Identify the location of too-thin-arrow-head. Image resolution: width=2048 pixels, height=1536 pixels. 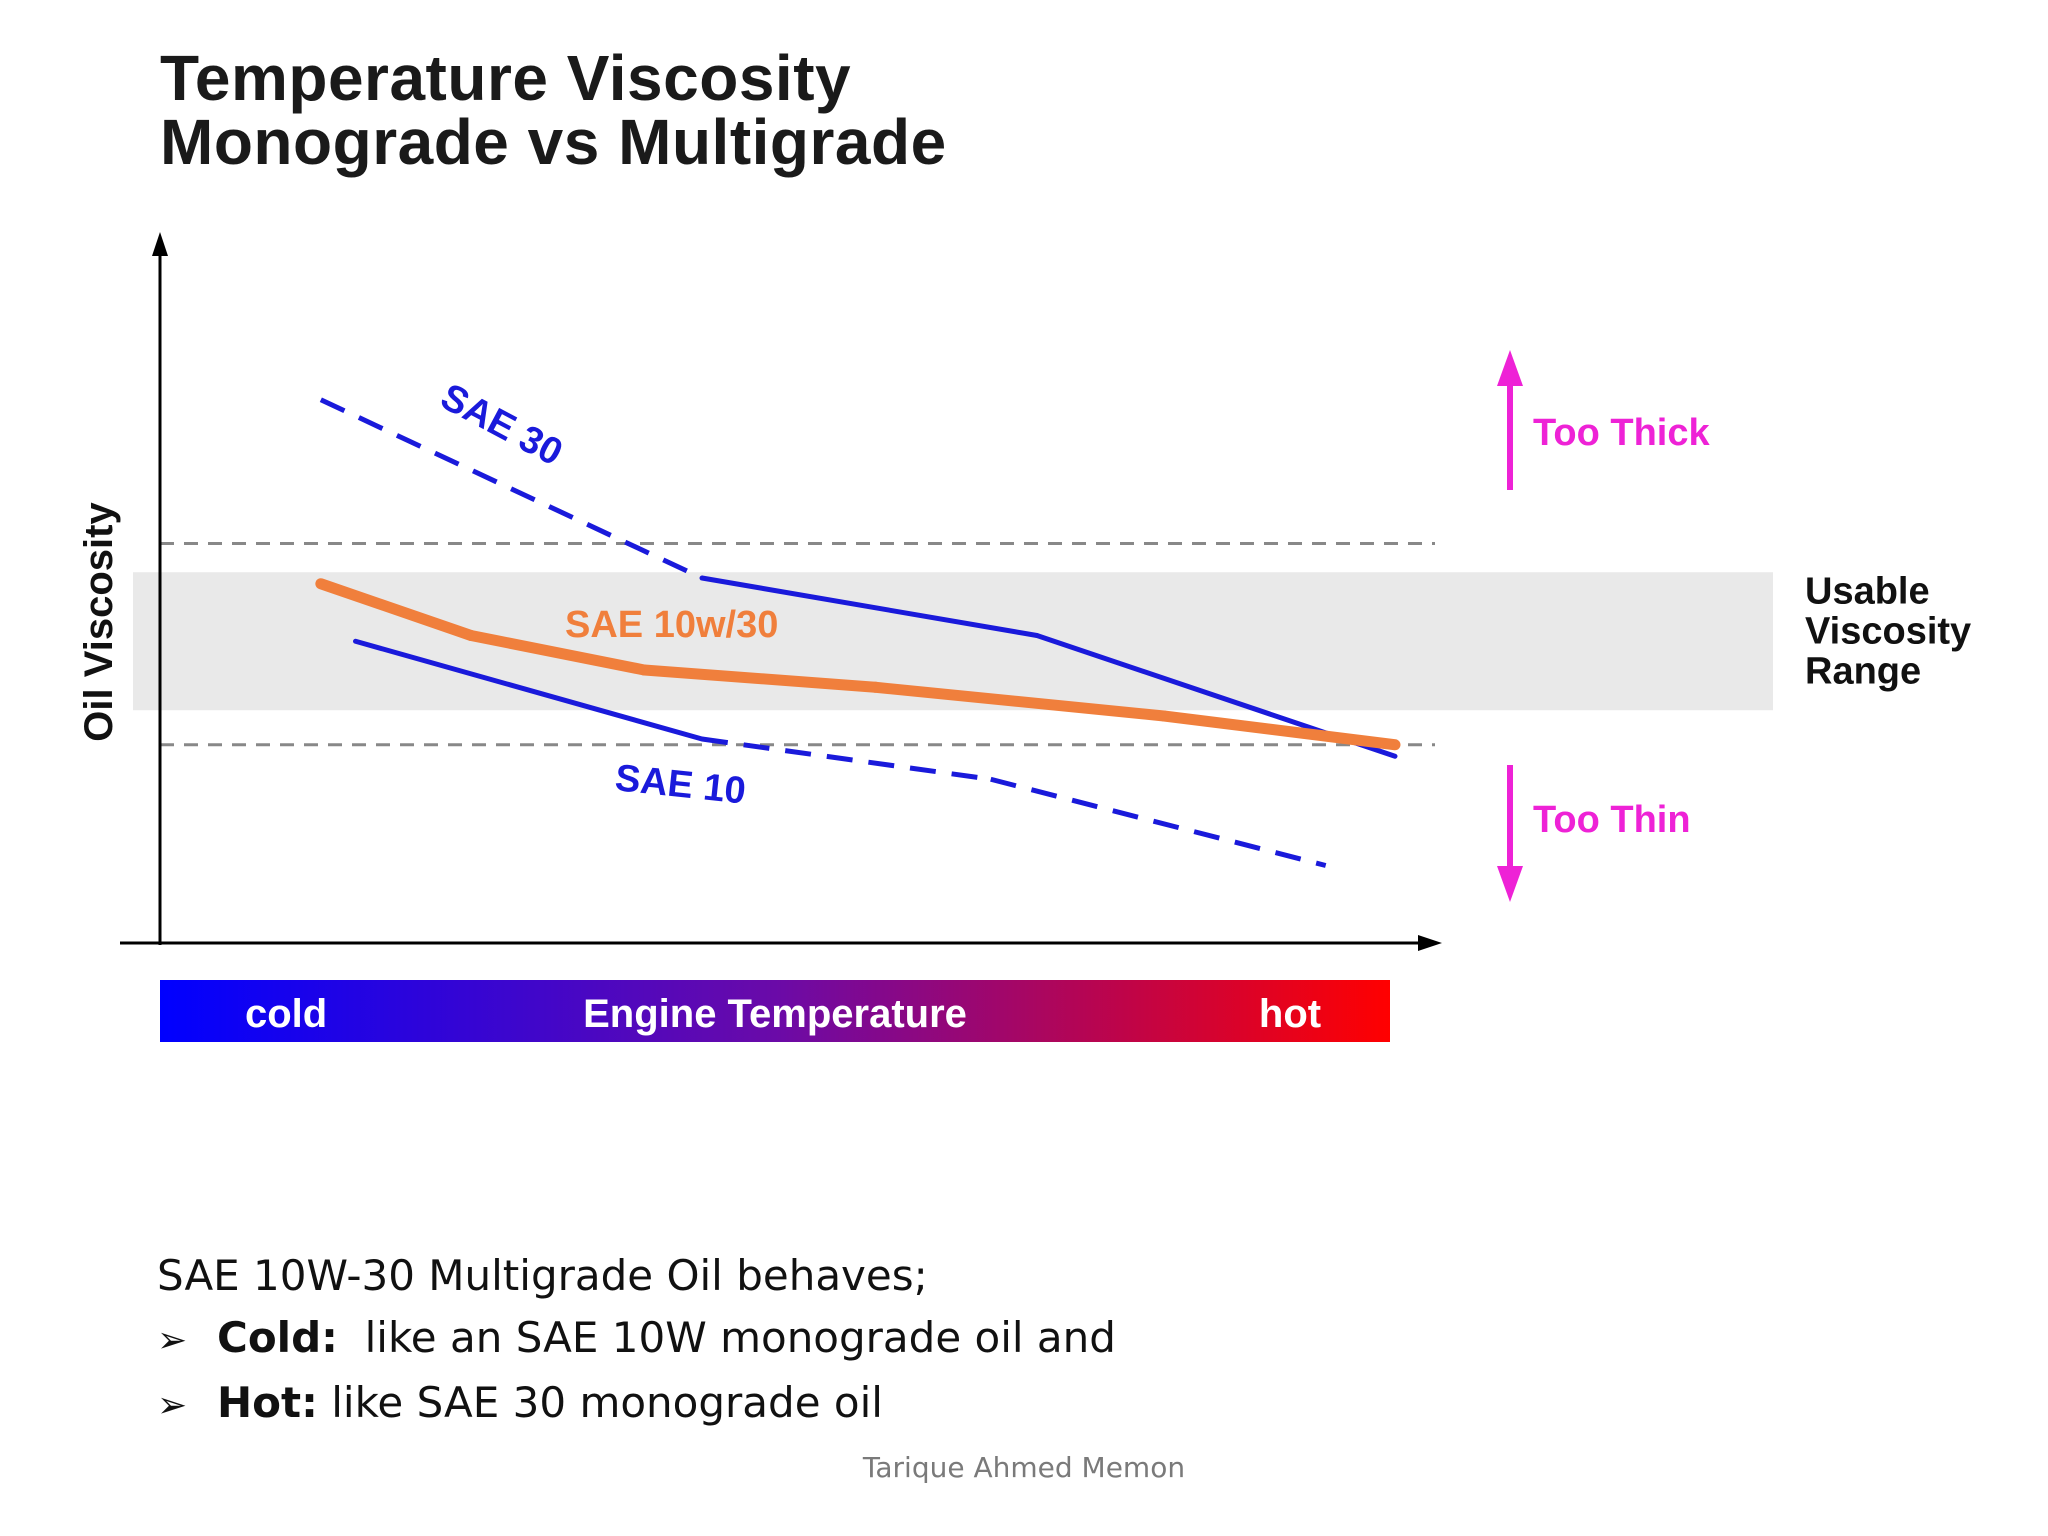
(1510, 884).